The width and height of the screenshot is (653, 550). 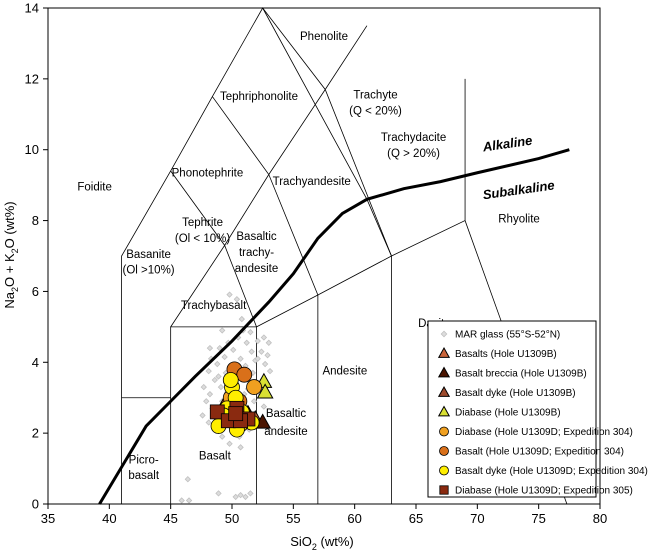 What do you see at coordinates (9, 270) in the screenshot?
I see `y-title-part: O + K` at bounding box center [9, 270].